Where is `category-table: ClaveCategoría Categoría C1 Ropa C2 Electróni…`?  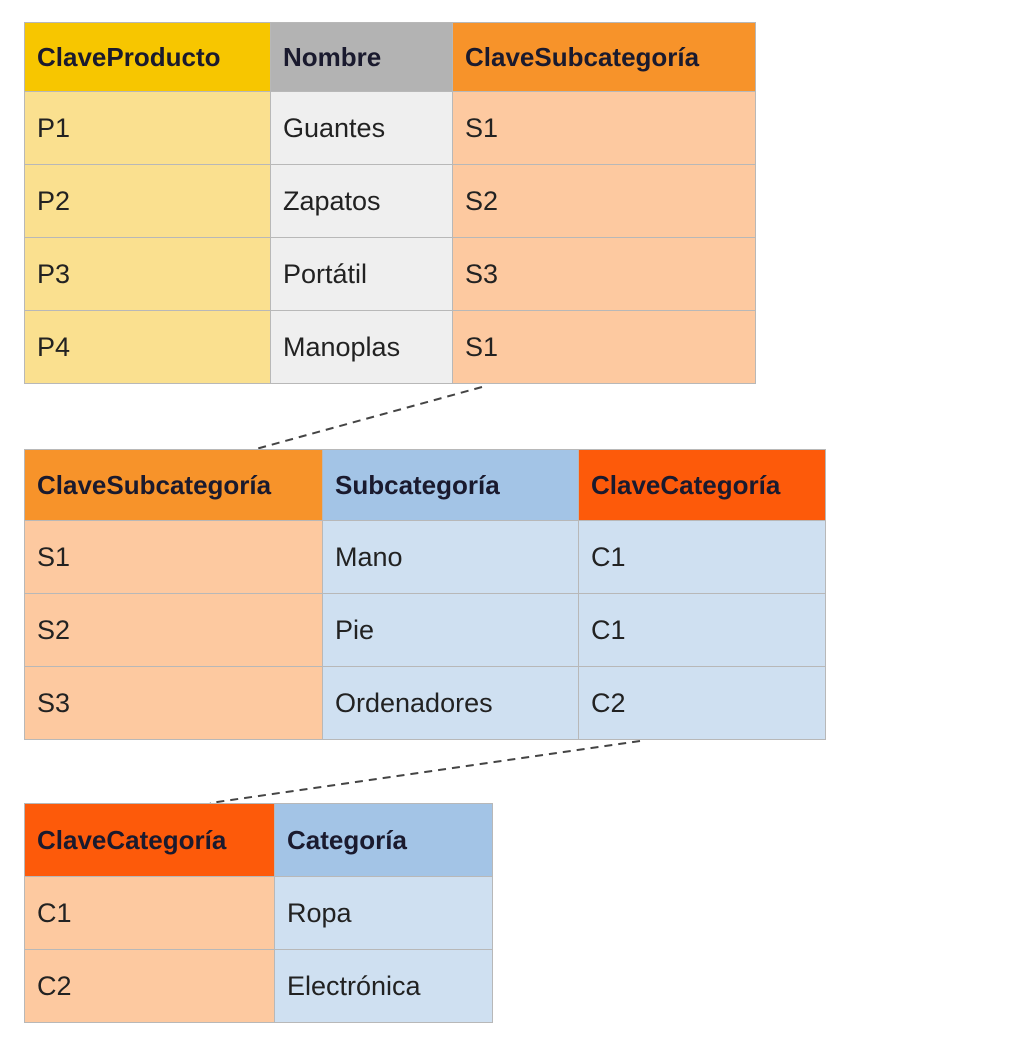 category-table: ClaveCategoría Categoría C1 Ropa C2 Electróni… is located at coordinates (258, 913).